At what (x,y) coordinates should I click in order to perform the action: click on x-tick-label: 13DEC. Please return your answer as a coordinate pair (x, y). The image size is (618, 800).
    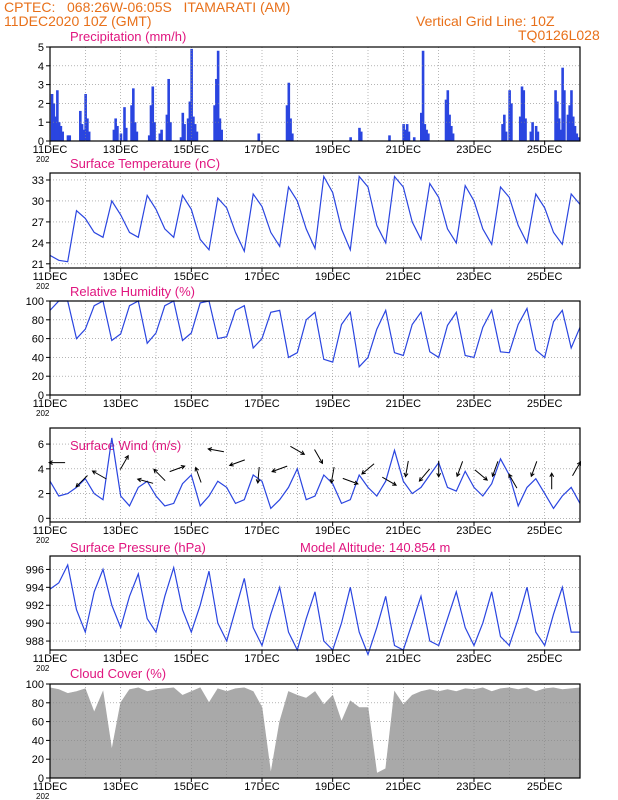
    Looking at the image, I should click on (121, 404).